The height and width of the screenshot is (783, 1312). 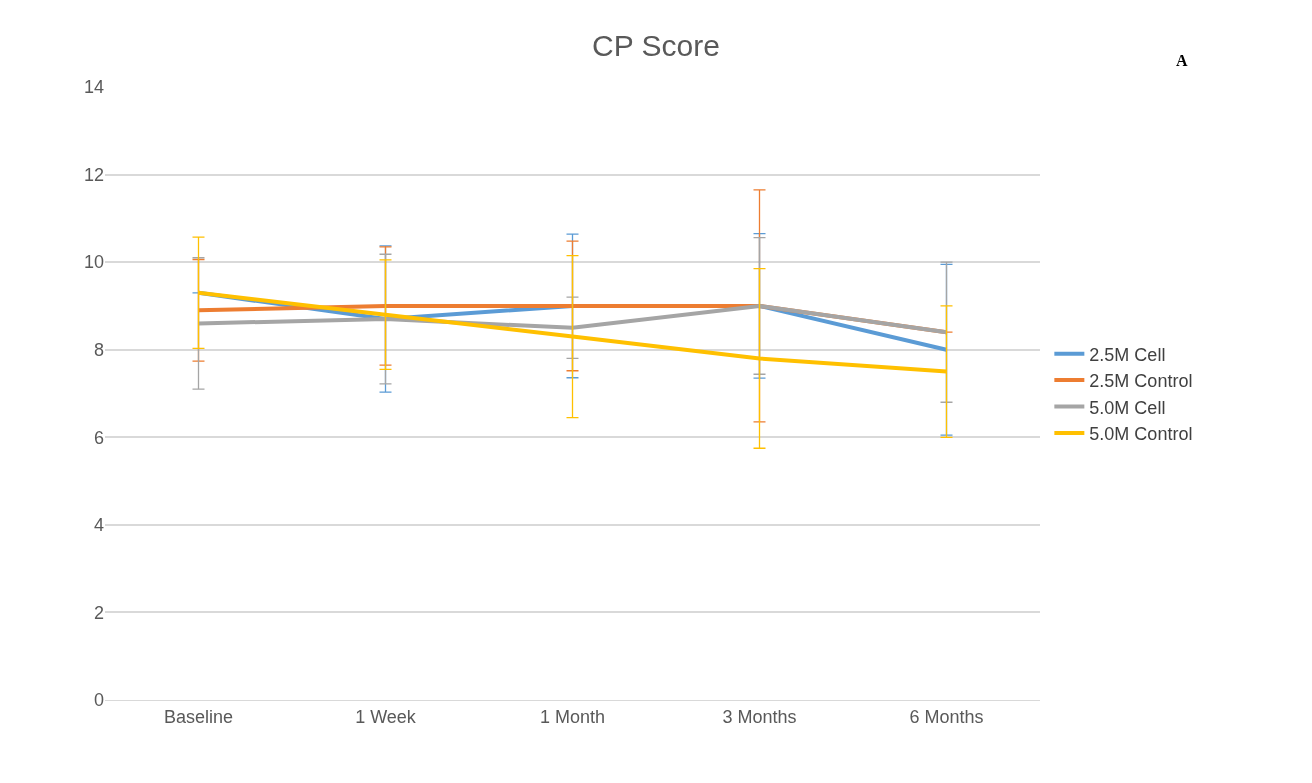 I want to click on x-tick-label: 1 Week, so click(x=386, y=716).